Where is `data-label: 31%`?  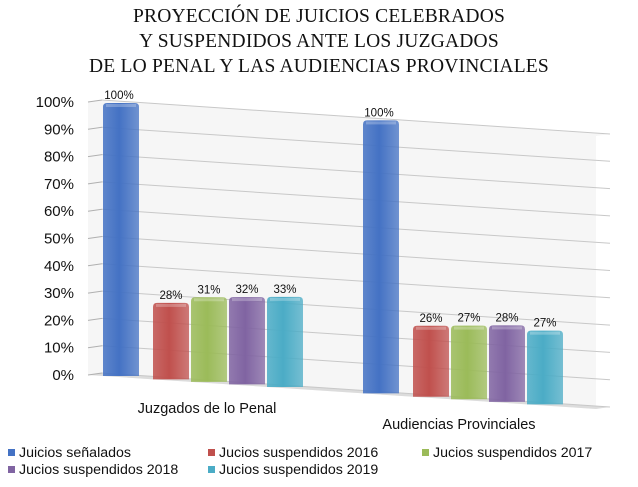
data-label: 31% is located at coordinates (208, 290).